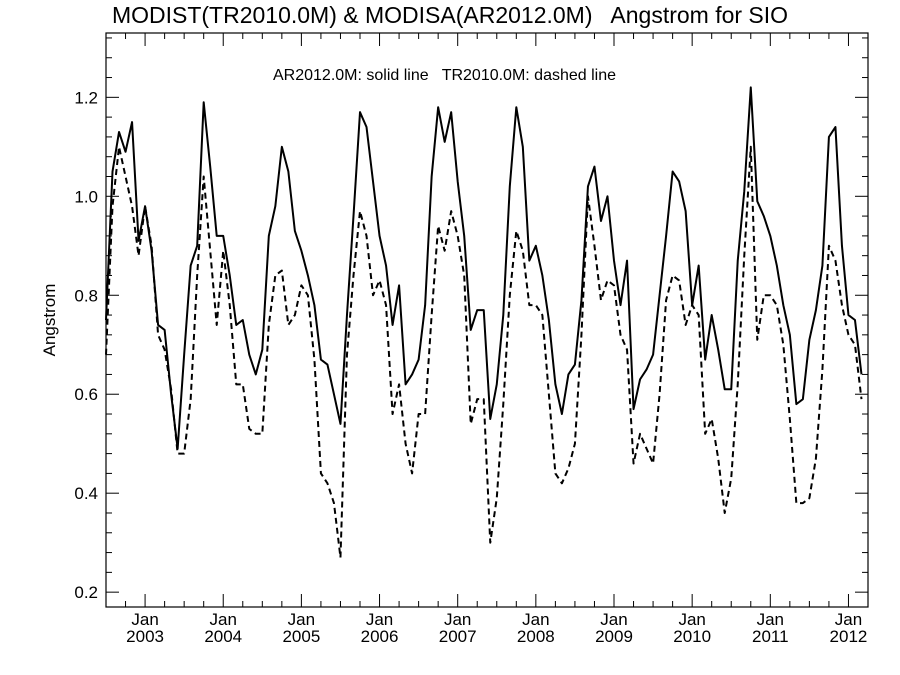 The width and height of the screenshot is (900, 675). Describe the element at coordinates (692, 636) in the screenshot. I see `x-tick-year-label: 2010` at that location.